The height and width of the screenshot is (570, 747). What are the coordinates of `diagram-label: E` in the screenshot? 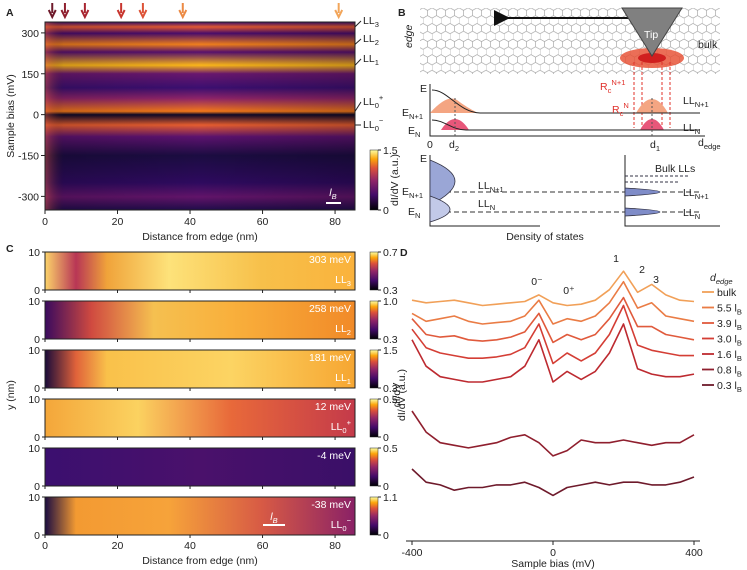 It's located at (423, 159).